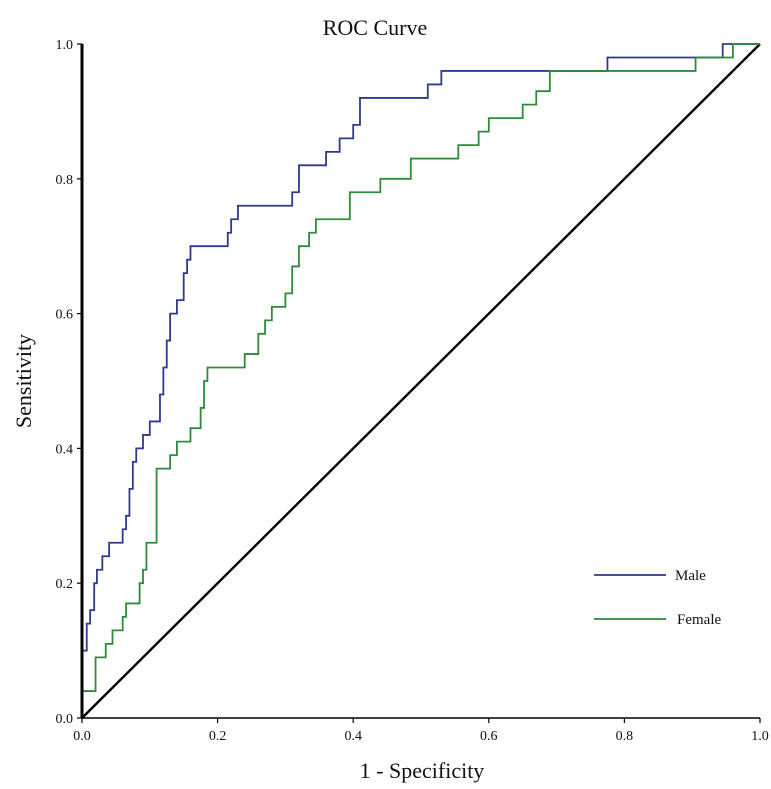 This screenshot has width=771, height=789. I want to click on x-ticks: 0.0 0.2 0.4 0.6 0.8 1.0, so click(421, 731).